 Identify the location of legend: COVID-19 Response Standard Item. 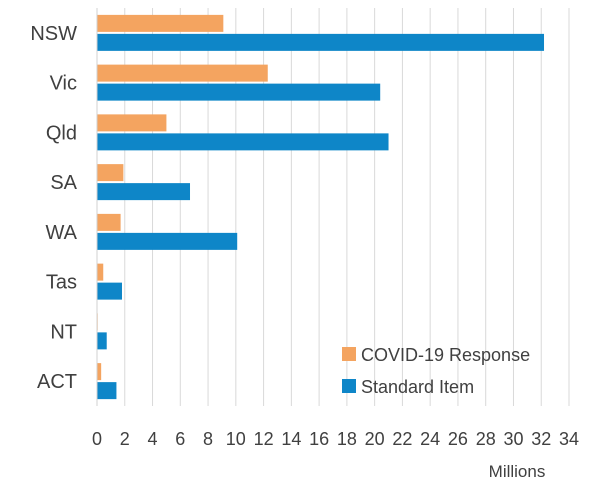
(436, 371).